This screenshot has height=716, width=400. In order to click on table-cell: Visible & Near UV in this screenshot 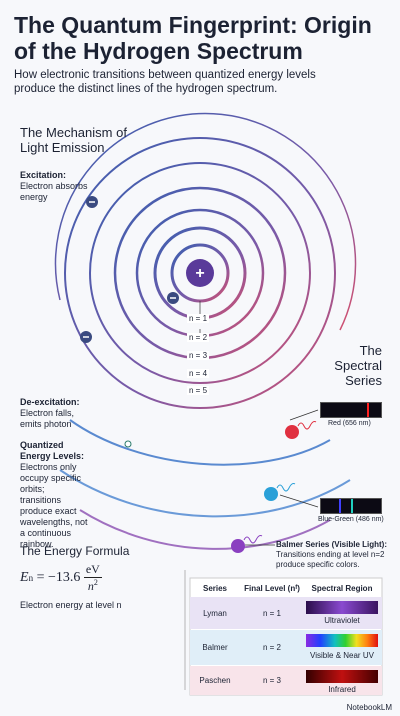, I will do `click(342, 655)`.